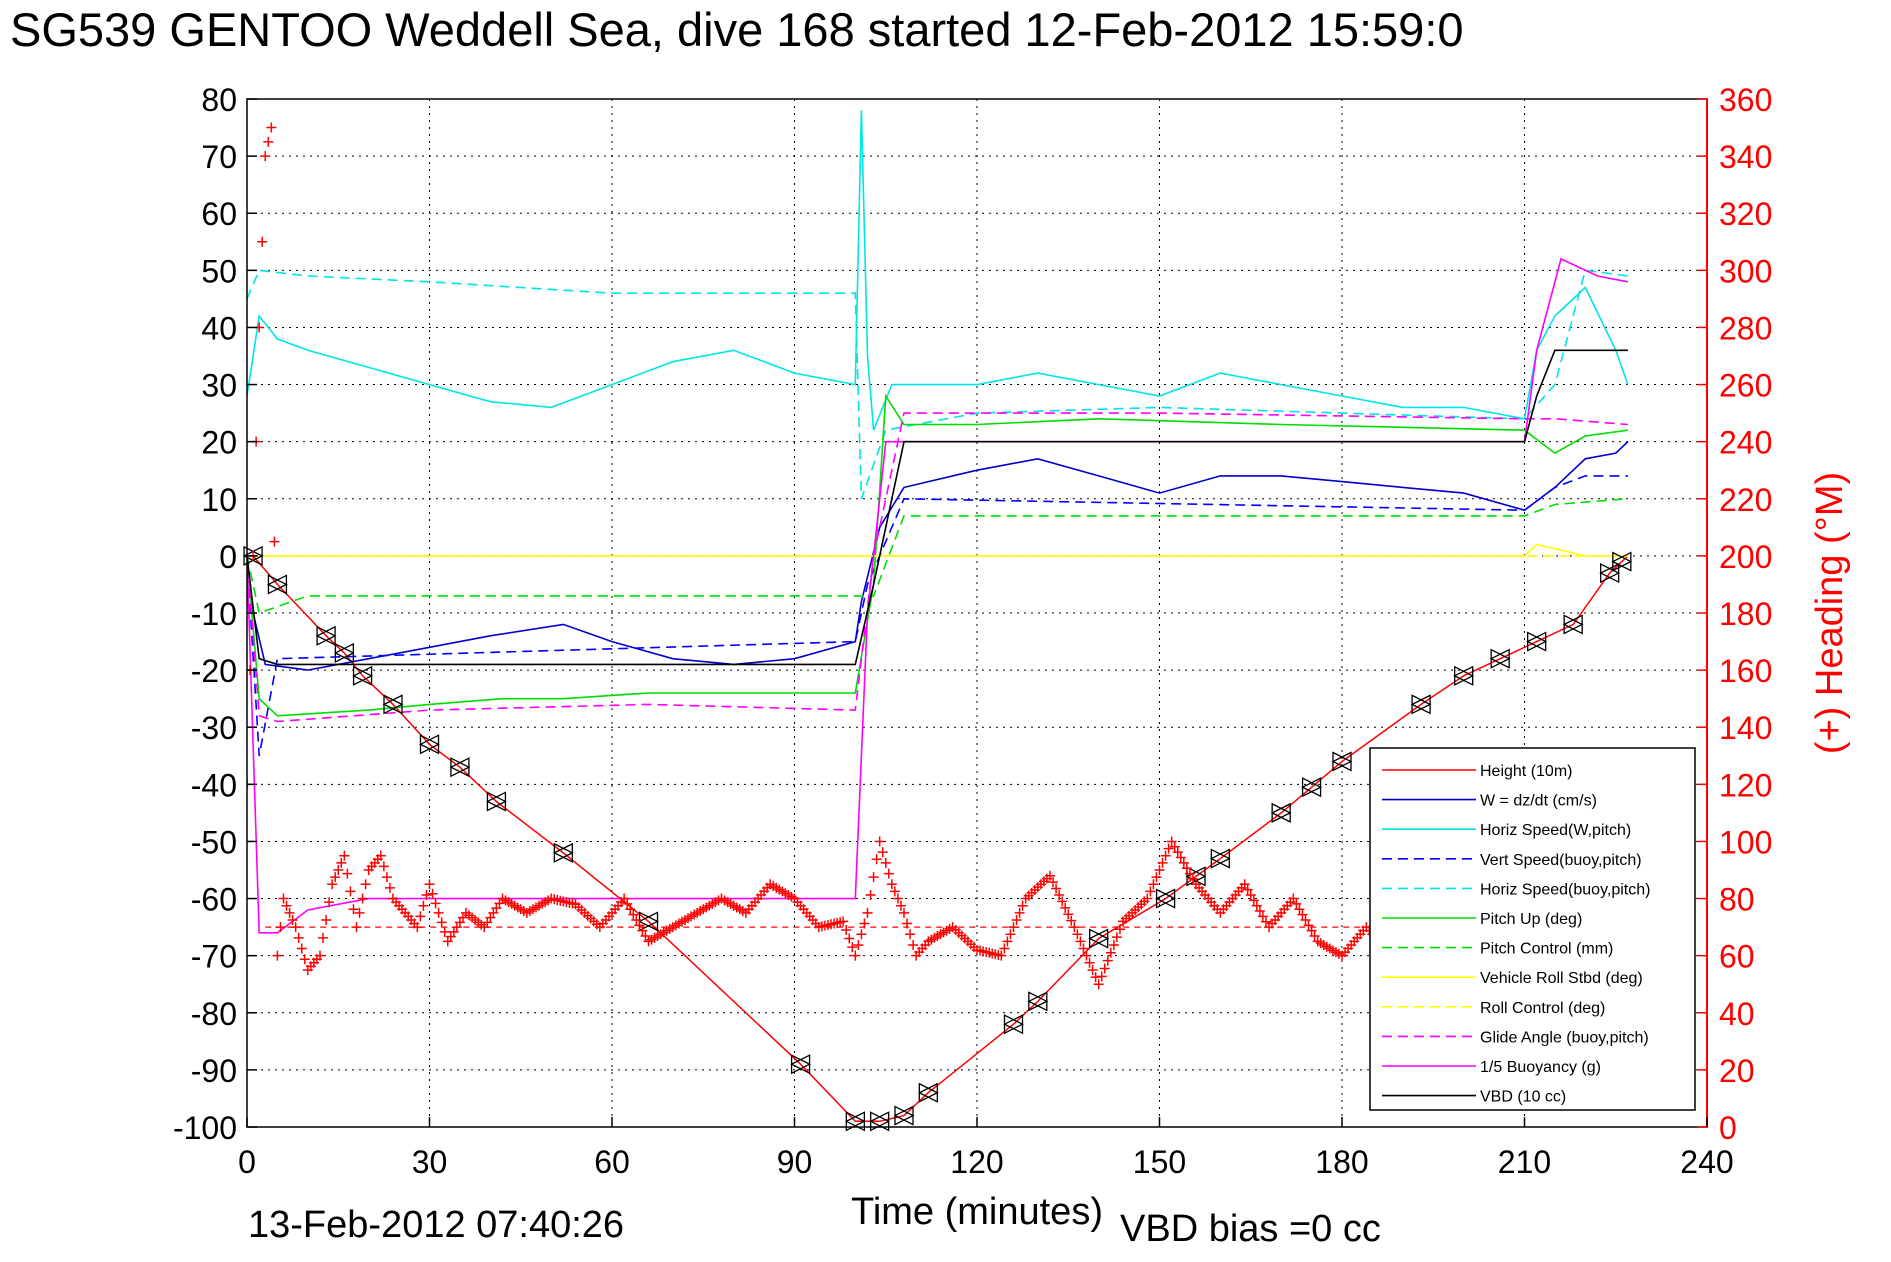 Image resolution: width=1891 pixels, height=1262 pixels. Describe the element at coordinates (1526, 771) in the screenshot. I see `legend-label: Height (10m)` at that location.